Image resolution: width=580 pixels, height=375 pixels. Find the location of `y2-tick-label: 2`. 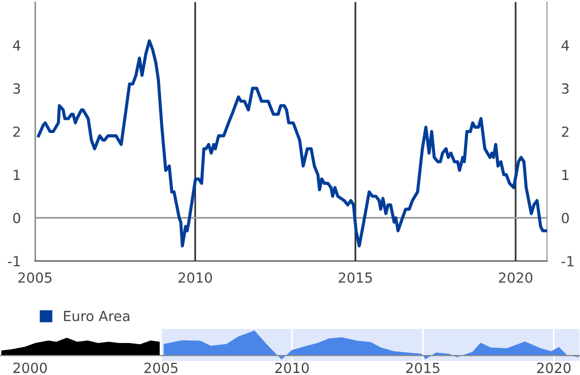

y2-tick-label: 2 is located at coordinates (565, 131).